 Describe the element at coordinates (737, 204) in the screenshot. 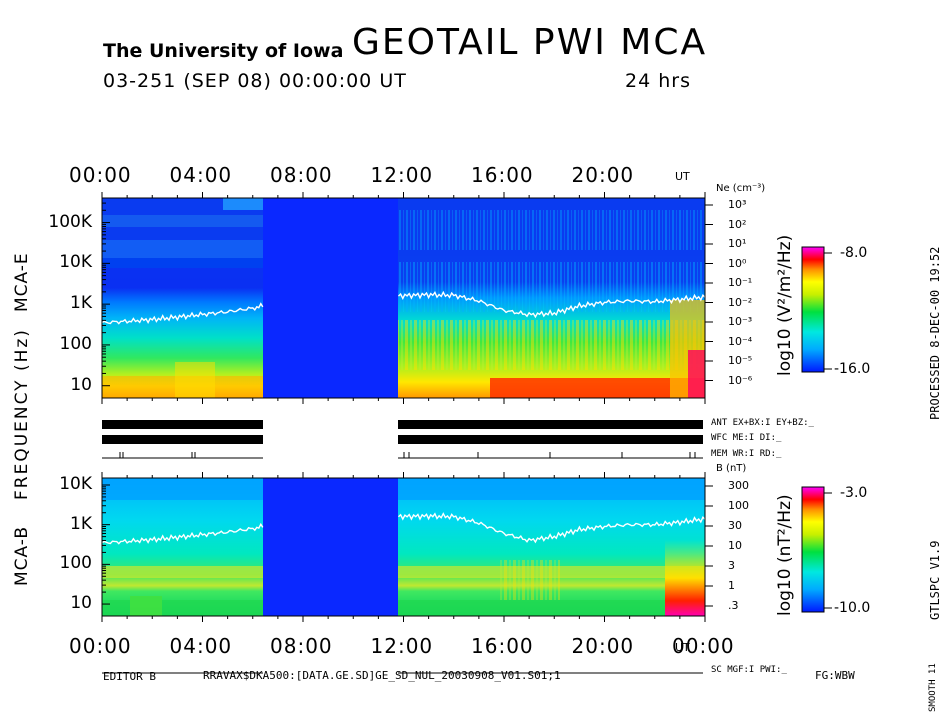

I see `ne-tick-label: 10³` at that location.